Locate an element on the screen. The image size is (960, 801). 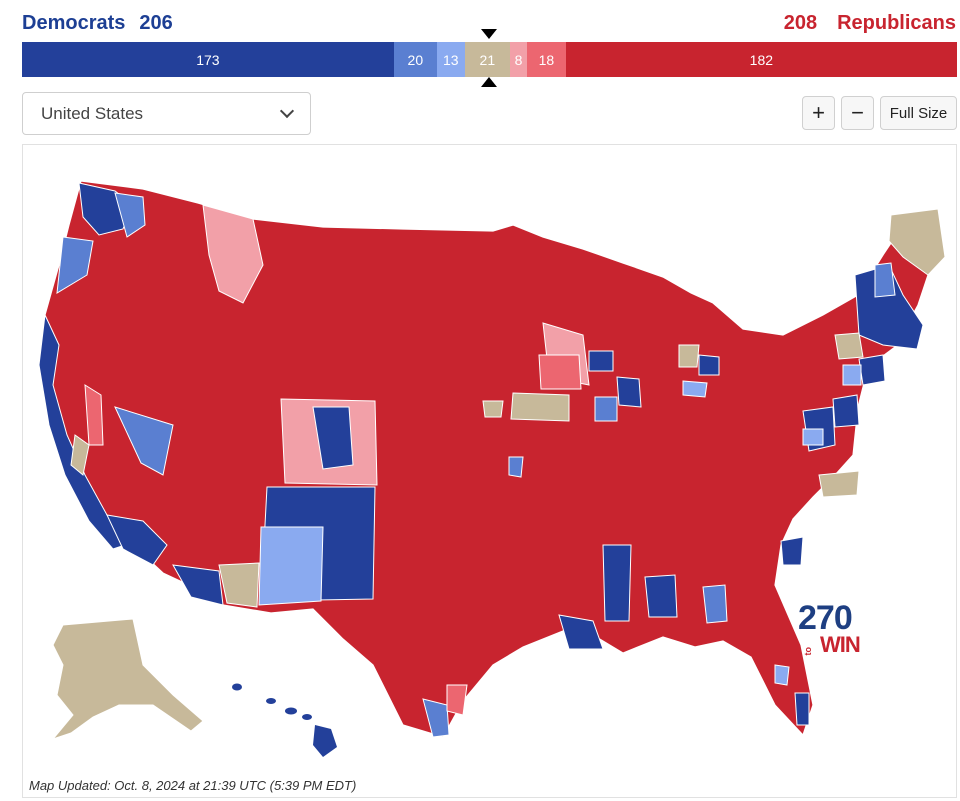
map-socal-dem is located at coordinates (137, 540).